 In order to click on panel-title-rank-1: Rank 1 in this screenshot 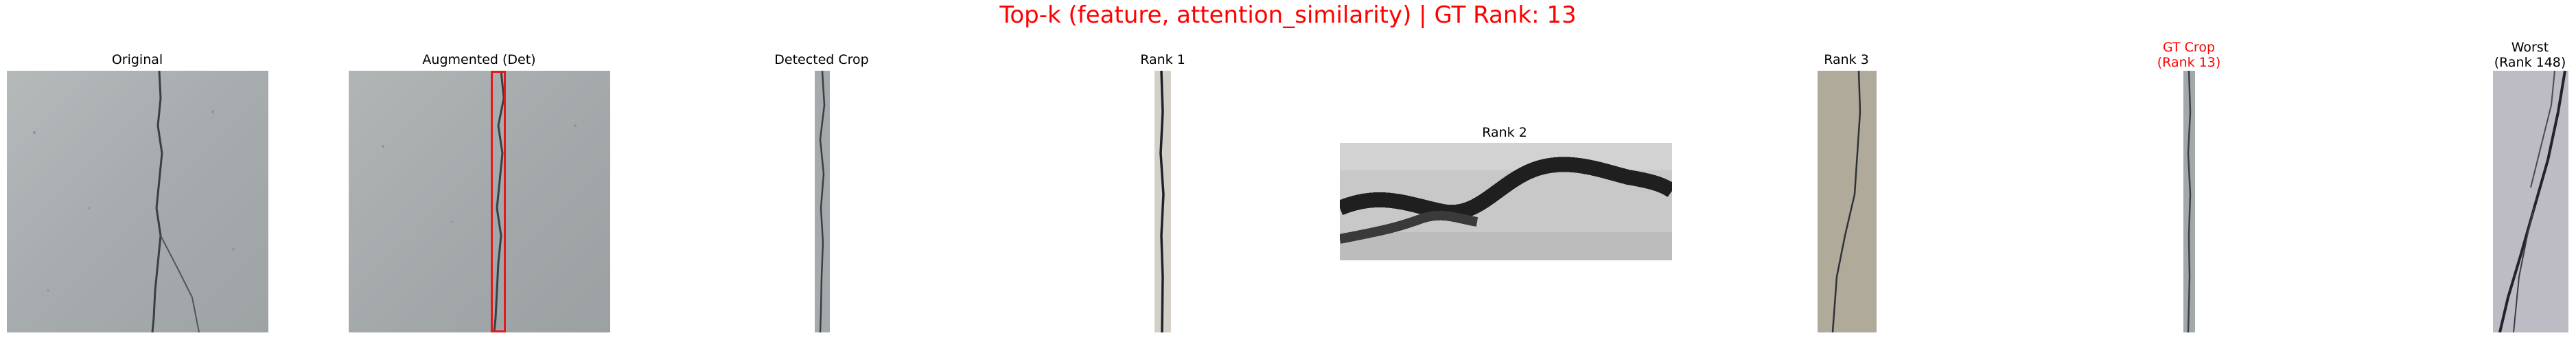, I will do `click(1162, 59)`.